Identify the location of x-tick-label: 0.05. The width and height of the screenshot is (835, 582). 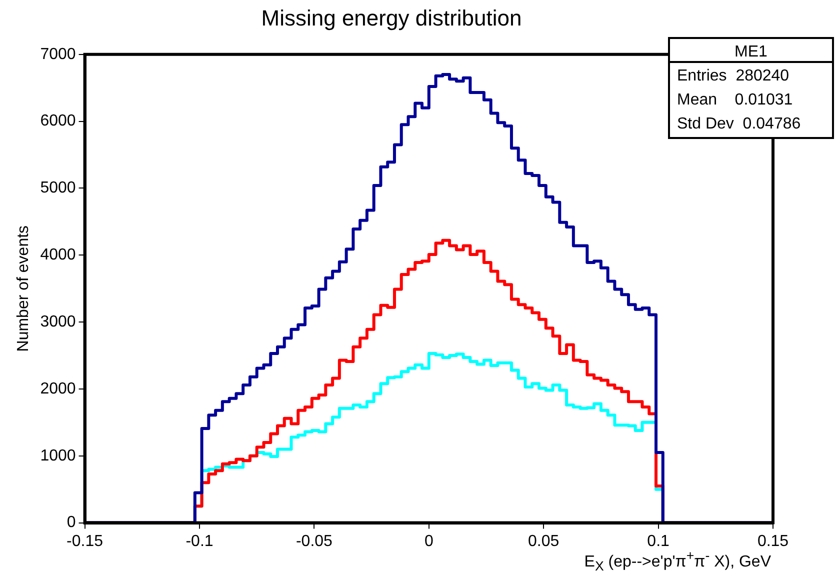
(544, 541).